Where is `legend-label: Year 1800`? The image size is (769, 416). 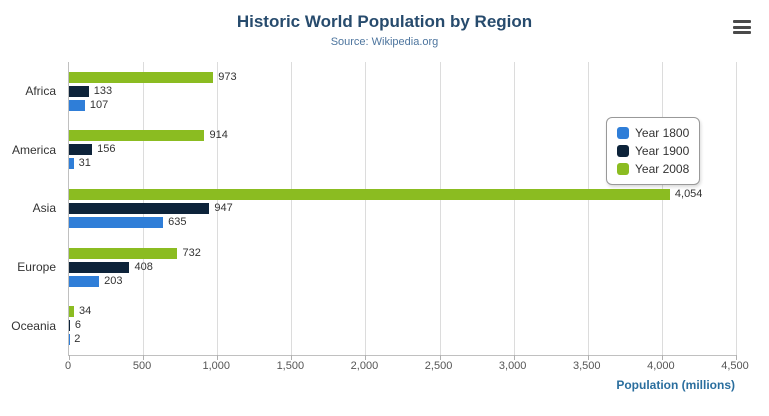 legend-label: Year 1800 is located at coordinates (662, 133).